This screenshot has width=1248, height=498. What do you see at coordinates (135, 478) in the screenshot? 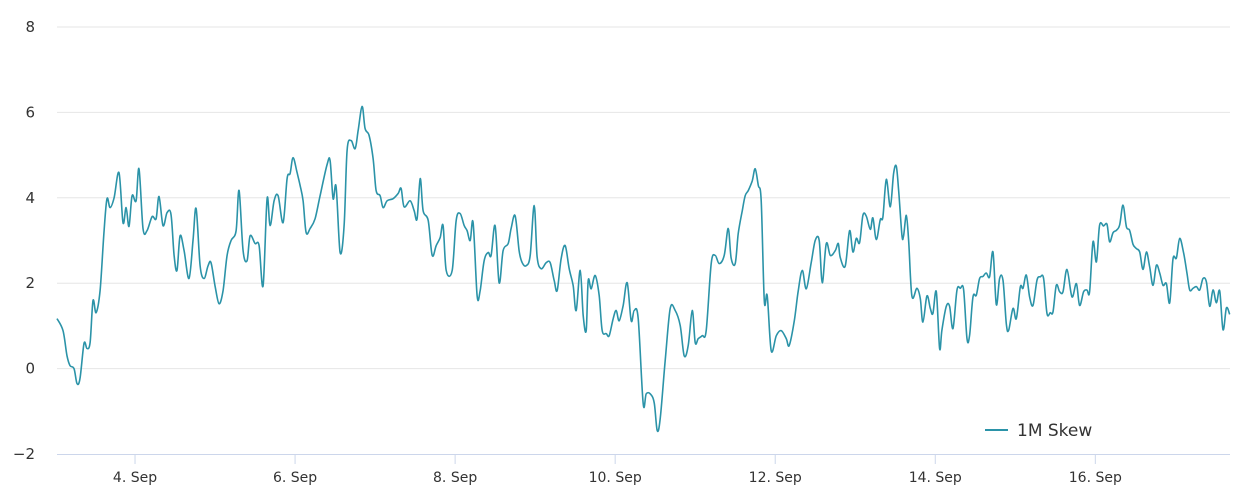
I see `x-tick-label: 4. Sep` at bounding box center [135, 478].